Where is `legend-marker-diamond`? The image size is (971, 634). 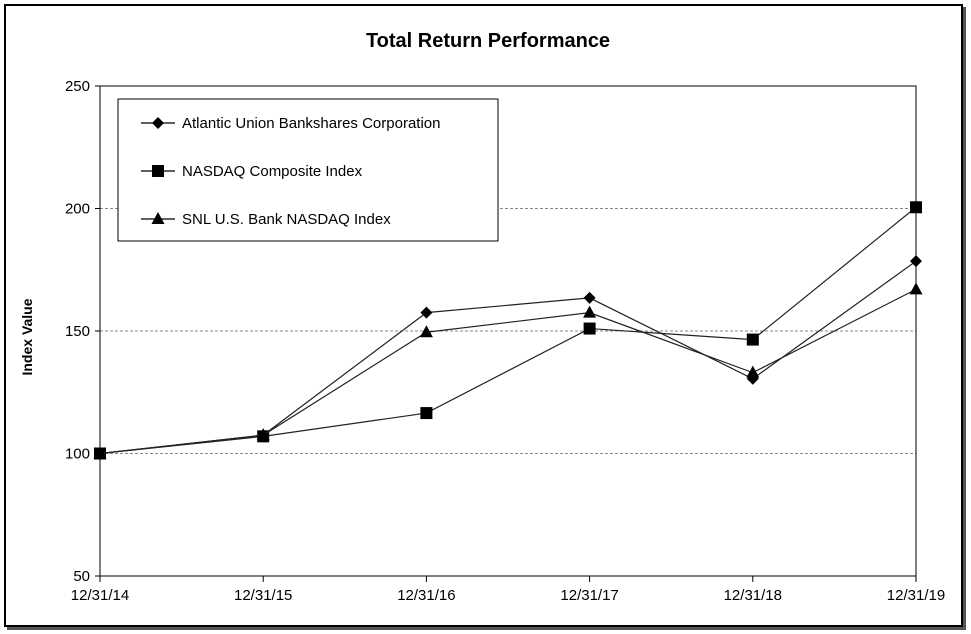
legend-marker-diamond is located at coordinates (158, 123).